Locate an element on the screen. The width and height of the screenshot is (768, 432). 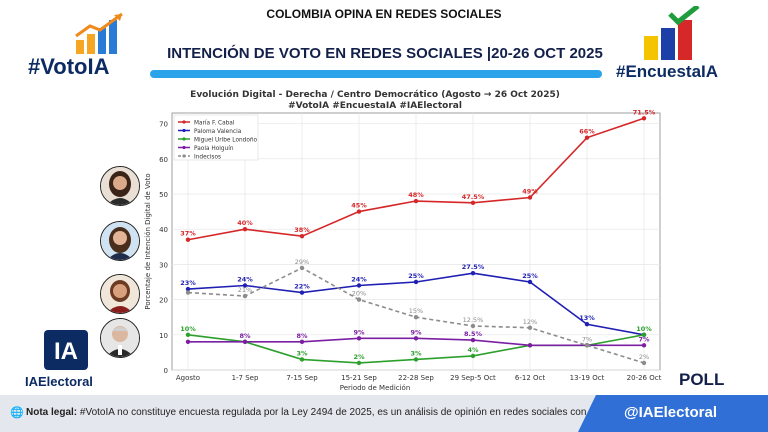
x-tick-label: 20-26 Oct is located at coordinates (644, 378).